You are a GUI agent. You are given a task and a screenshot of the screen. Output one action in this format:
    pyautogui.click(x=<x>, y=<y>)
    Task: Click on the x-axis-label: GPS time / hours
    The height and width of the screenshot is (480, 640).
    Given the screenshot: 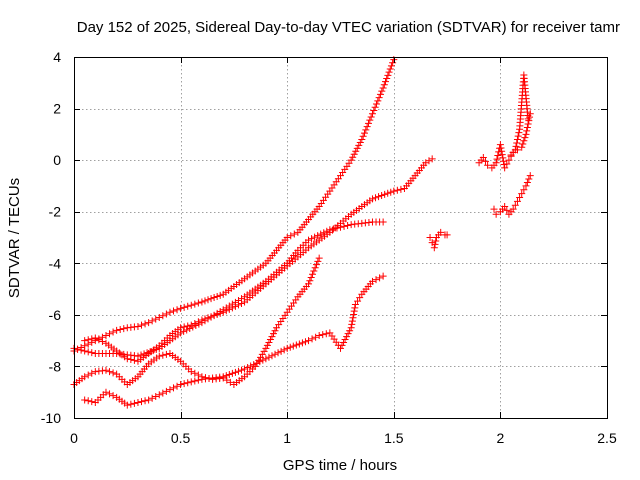 What is the action you would take?
    pyautogui.click(x=340, y=465)
    